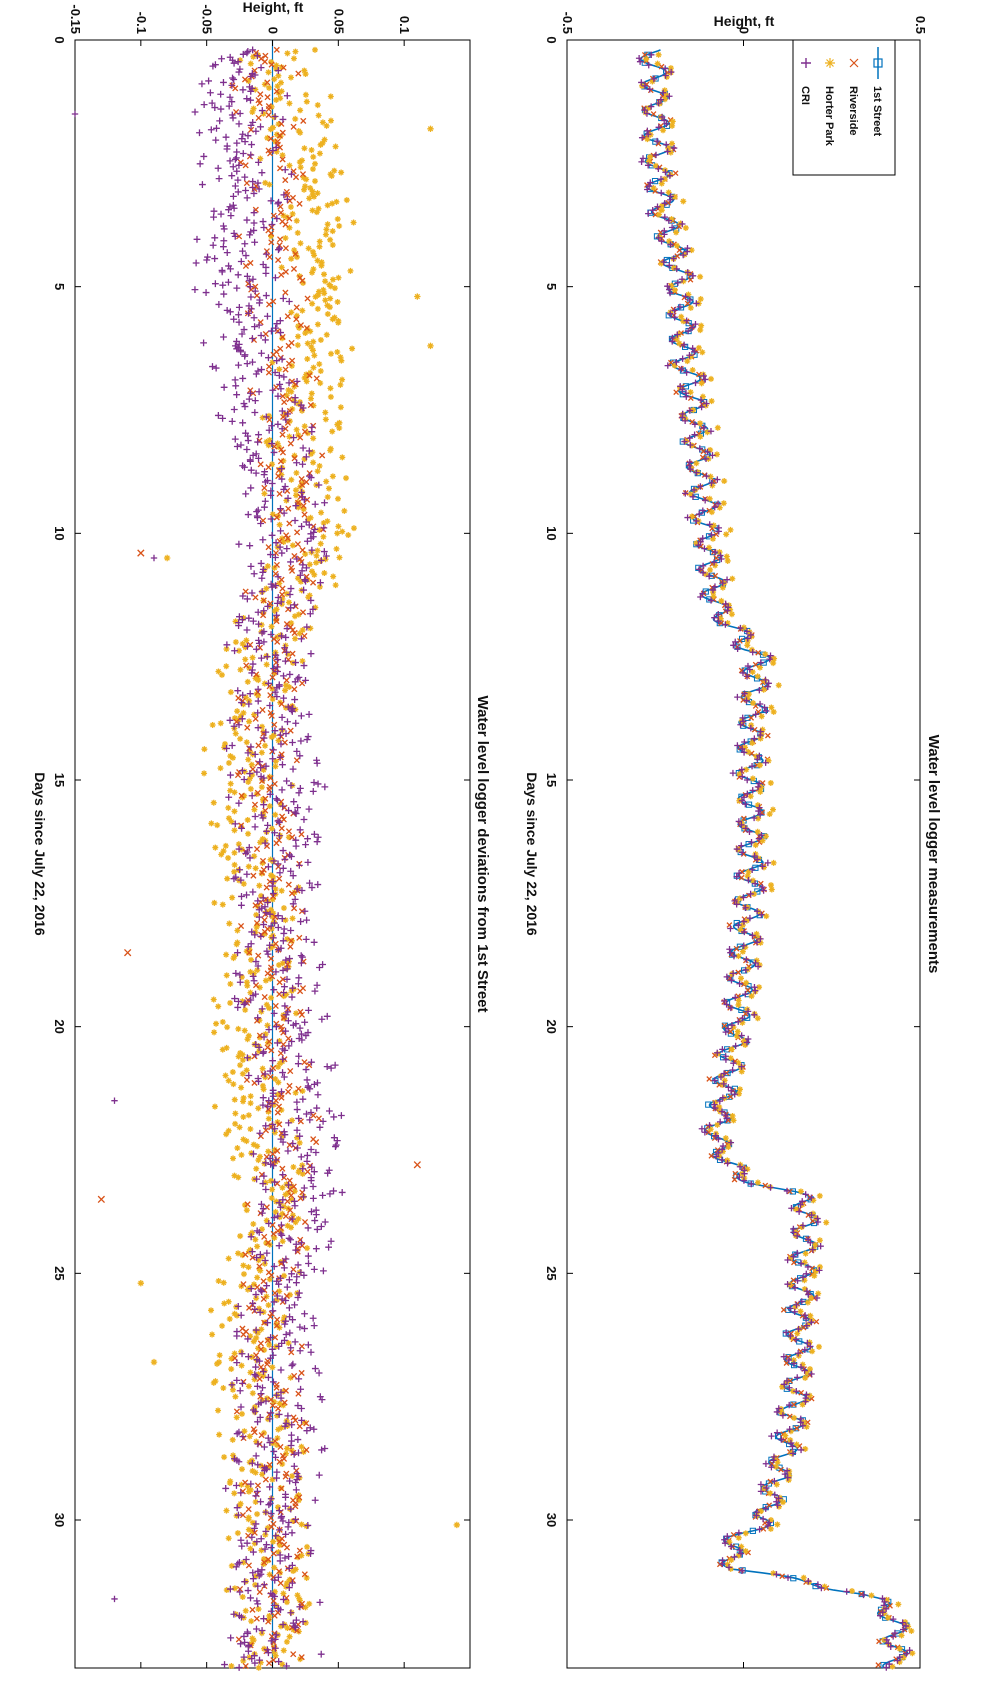  I want to click on legend-label-first-street: 1st Street, so click(877, 111).